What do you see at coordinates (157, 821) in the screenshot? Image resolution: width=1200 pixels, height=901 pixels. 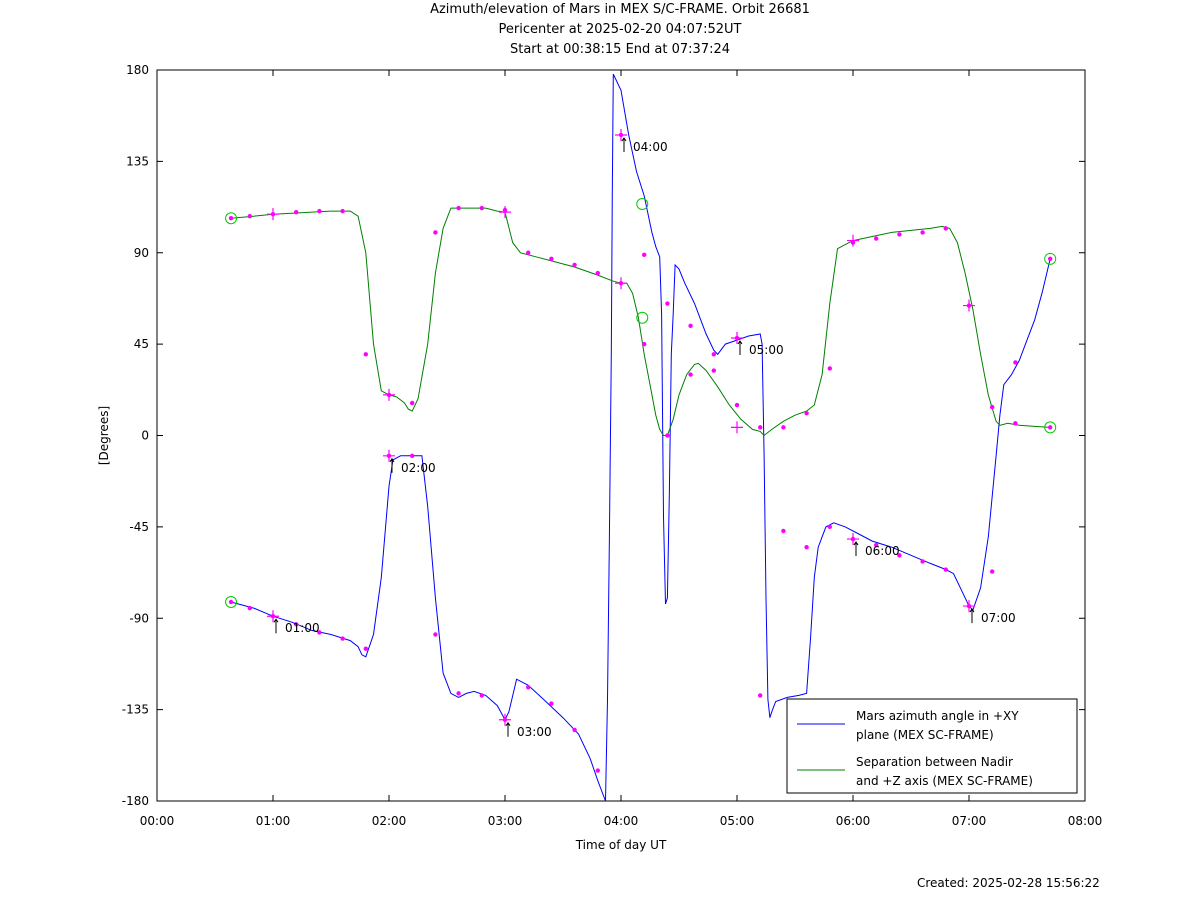 I see `x-tick-label: 00:00` at bounding box center [157, 821].